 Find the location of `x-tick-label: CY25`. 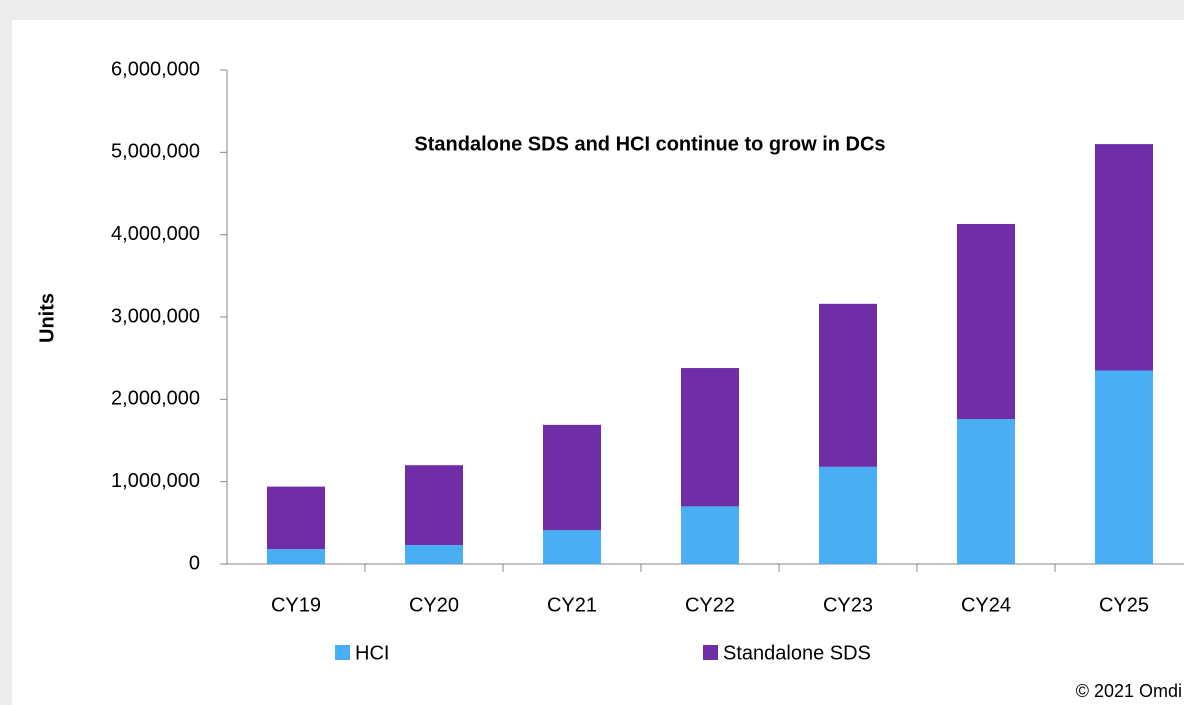

x-tick-label: CY25 is located at coordinates (1124, 605).